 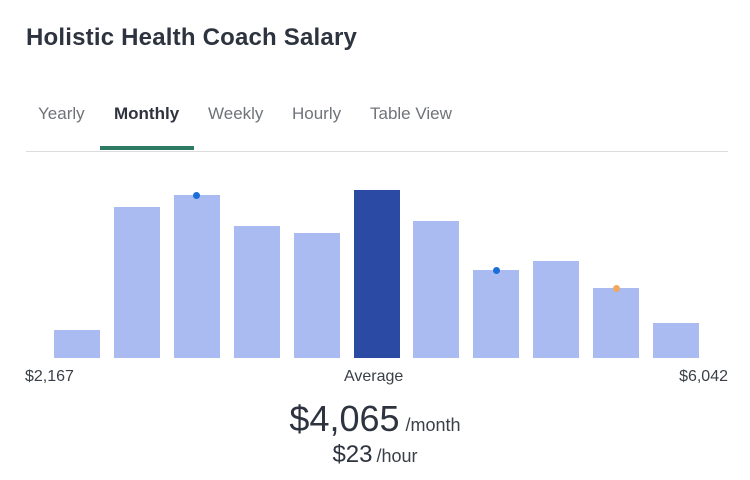 What do you see at coordinates (236, 113) in the screenshot?
I see `tab-weekly: Weekly` at bounding box center [236, 113].